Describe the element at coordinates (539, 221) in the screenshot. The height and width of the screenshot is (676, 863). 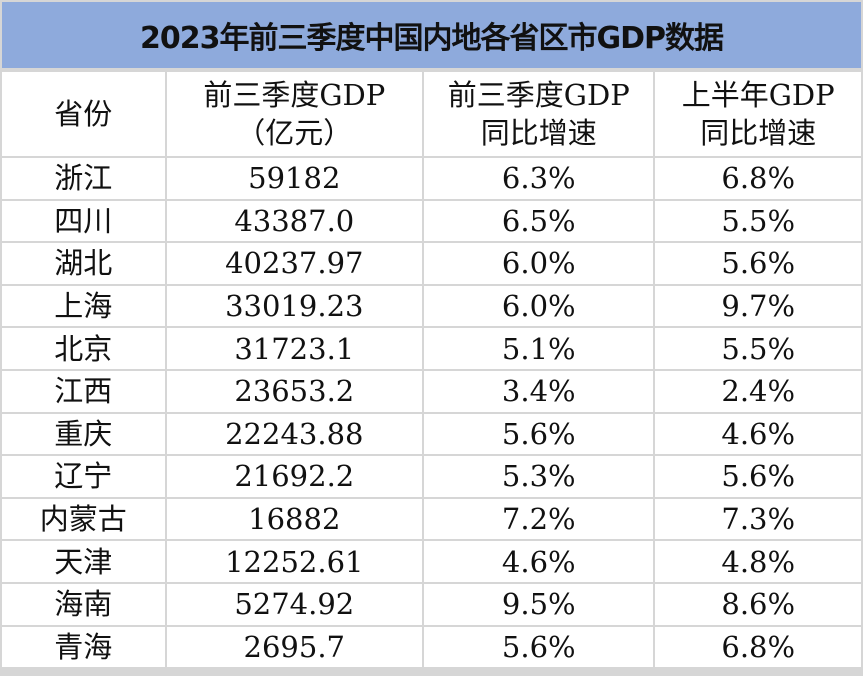
I see `cell-q3-growth: 6.5%` at that location.